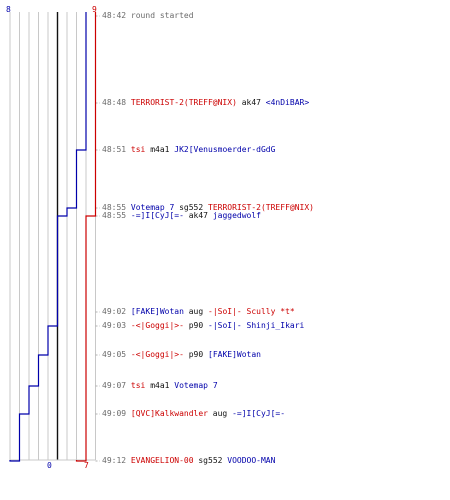 Image resolution: width=450 pixels, height=500 pixels. What do you see at coordinates (86, 465) in the screenshot?
I see `red-end-count: 7` at bounding box center [86, 465].